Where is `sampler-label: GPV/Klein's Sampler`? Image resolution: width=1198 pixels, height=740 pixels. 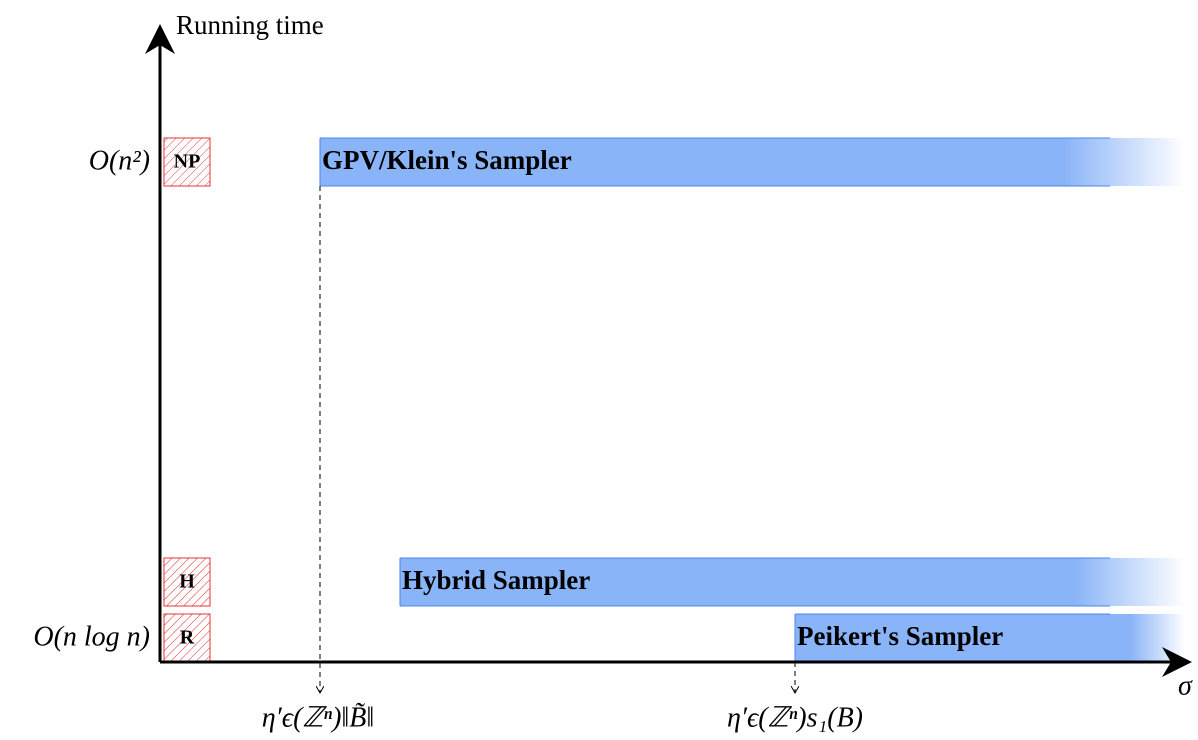 sampler-label: GPV/Klein's Sampler is located at coordinates (447, 160).